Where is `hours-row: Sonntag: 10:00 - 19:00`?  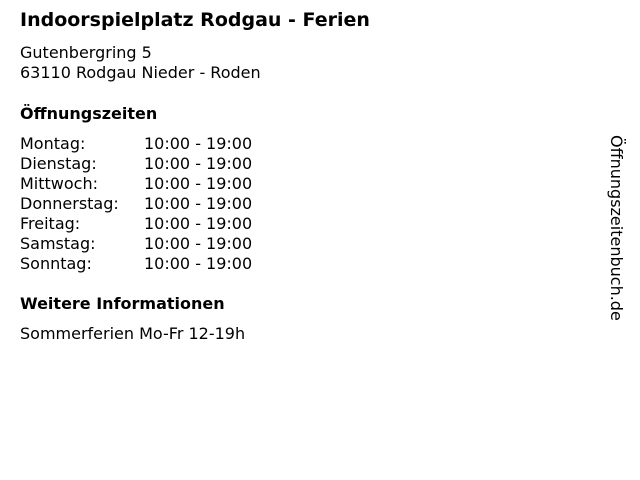 hours-row: Sonntag: 10:00 - 19:00 is located at coordinates (136, 264).